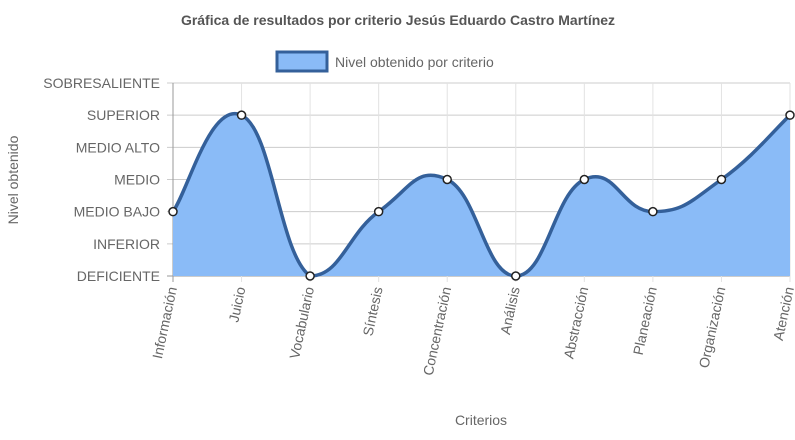 The height and width of the screenshot is (440, 795). I want to click on x-tick-label: Abstracción, so click(575, 322).